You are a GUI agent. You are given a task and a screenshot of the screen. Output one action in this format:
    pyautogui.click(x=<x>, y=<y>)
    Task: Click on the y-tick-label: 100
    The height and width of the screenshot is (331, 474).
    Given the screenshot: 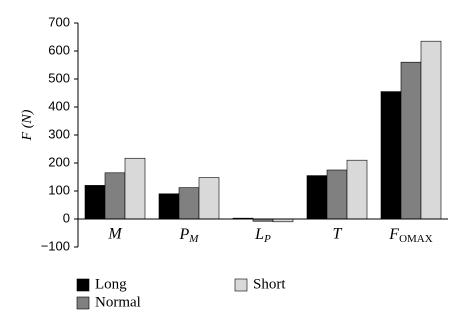 What is the action you would take?
    pyautogui.click(x=59, y=189)
    